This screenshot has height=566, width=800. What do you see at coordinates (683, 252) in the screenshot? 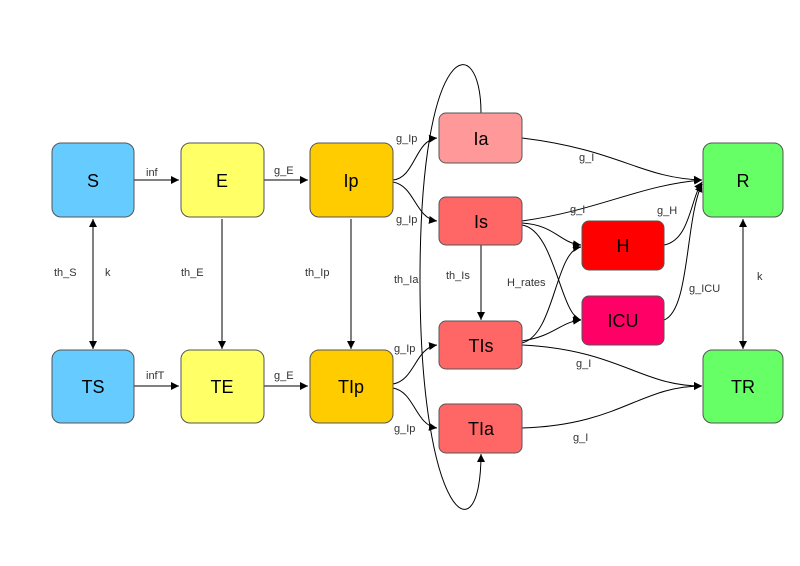
I see `edge-icu-r` at bounding box center [683, 252].